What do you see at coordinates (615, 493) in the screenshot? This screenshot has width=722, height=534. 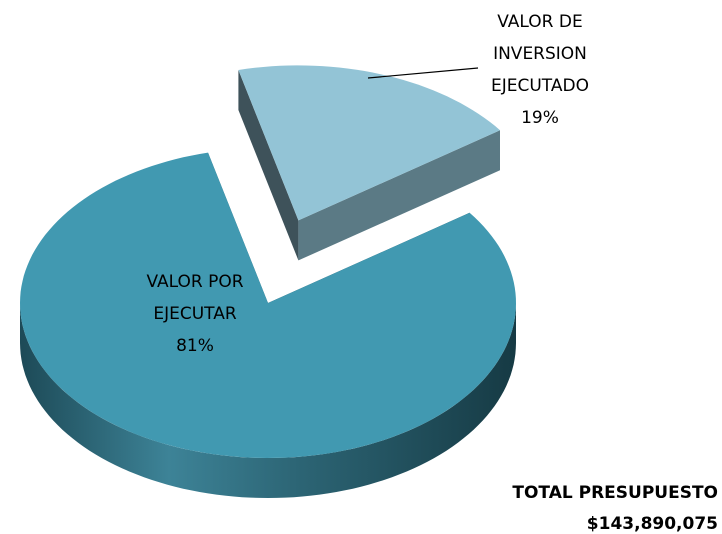 I see `annotation: TOTAL PRESUPUESTO` at bounding box center [615, 493].